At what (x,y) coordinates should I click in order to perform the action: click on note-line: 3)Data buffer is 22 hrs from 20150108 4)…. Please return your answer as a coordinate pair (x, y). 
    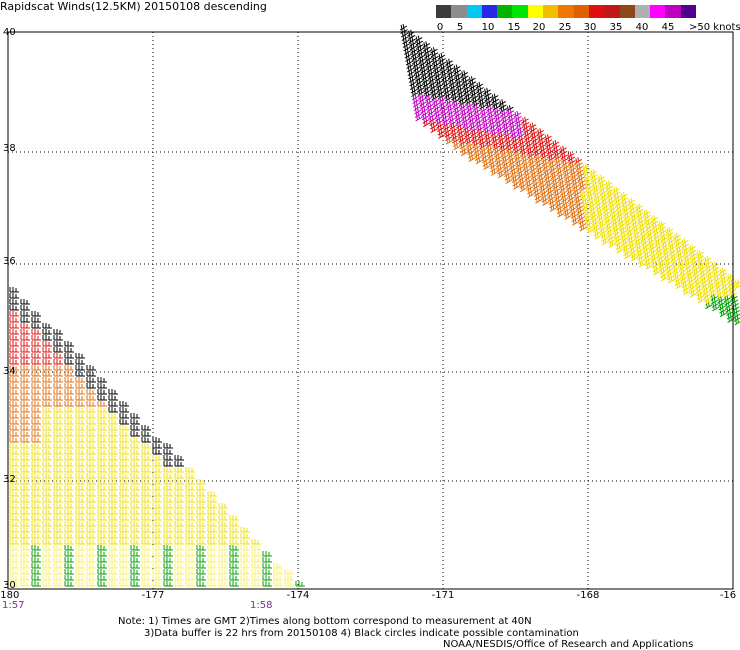
    Looking at the image, I should click on (361, 633).